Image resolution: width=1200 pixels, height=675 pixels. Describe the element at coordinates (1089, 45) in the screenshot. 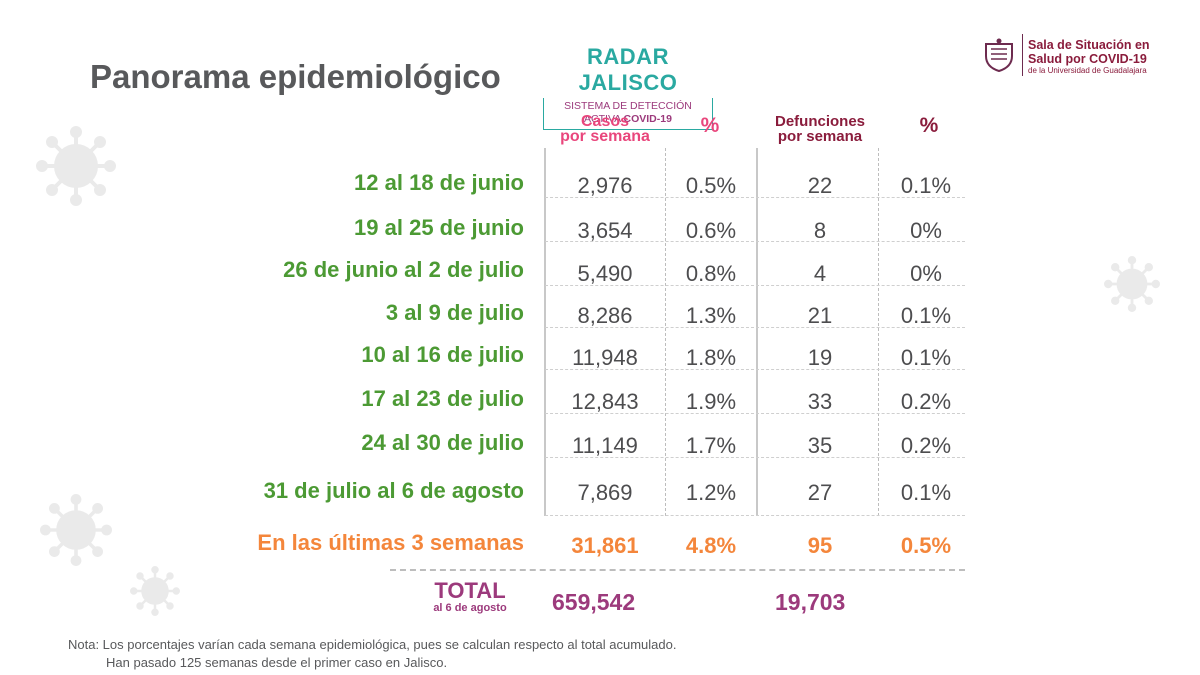

I see `sala-line1: Sala de Situación en` at that location.